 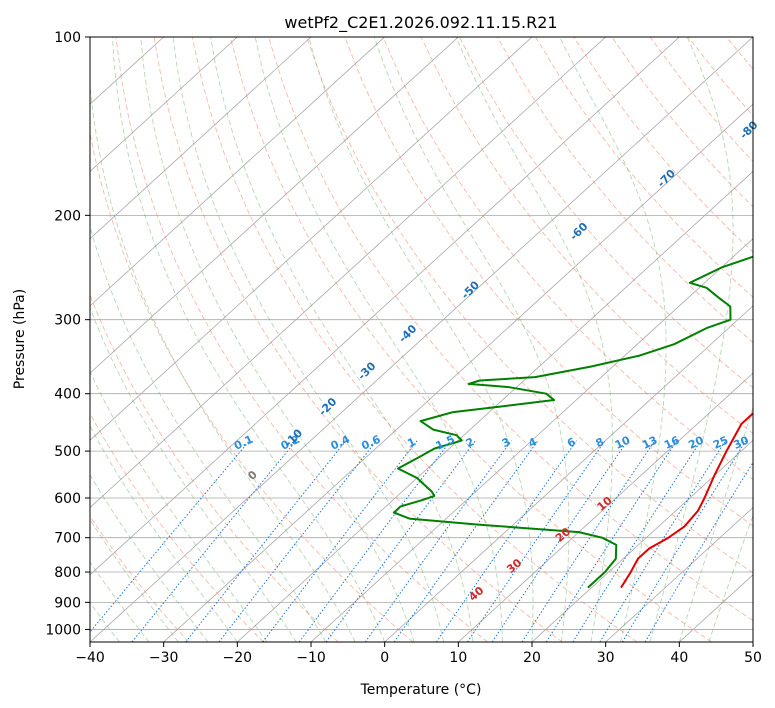 I want to click on mixing-ratio-label: 13, so click(x=649, y=443).